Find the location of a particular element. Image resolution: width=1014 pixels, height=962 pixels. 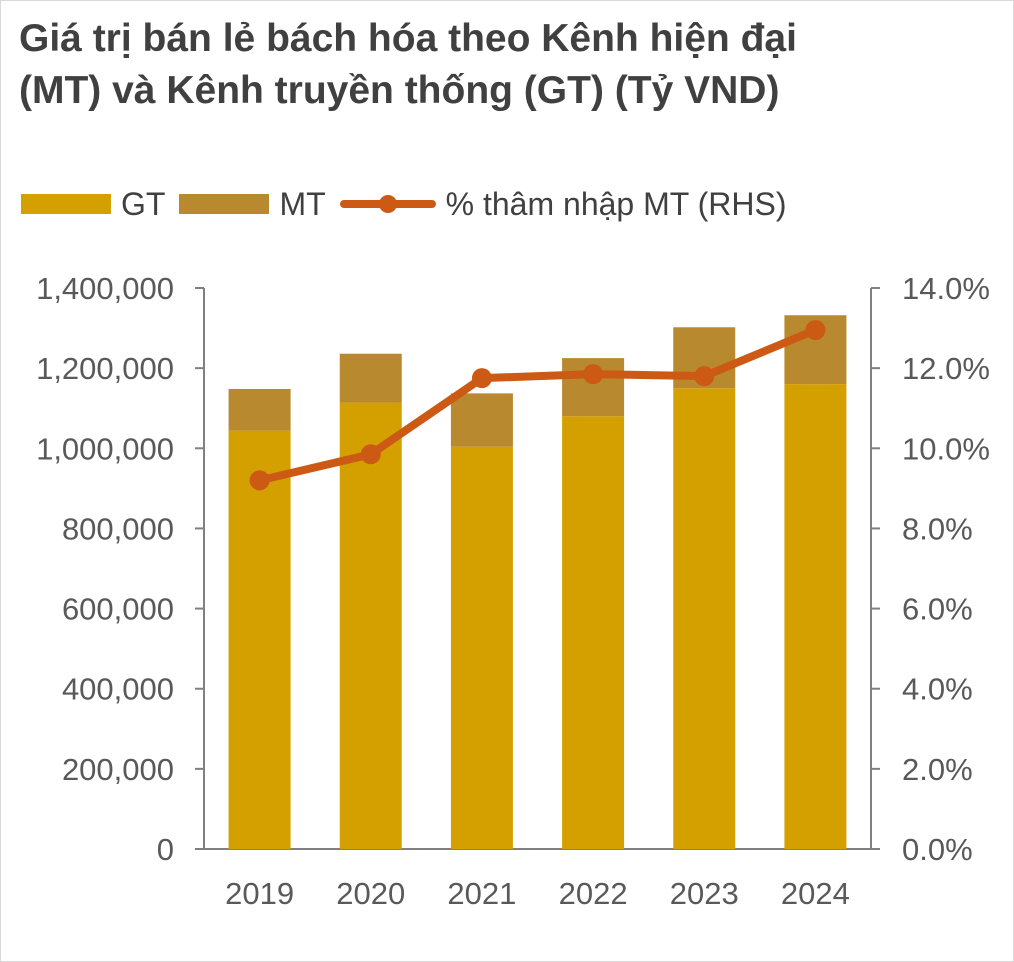

legend: GT MT % thâm nhập MT (RHS) is located at coordinates (410, 204).